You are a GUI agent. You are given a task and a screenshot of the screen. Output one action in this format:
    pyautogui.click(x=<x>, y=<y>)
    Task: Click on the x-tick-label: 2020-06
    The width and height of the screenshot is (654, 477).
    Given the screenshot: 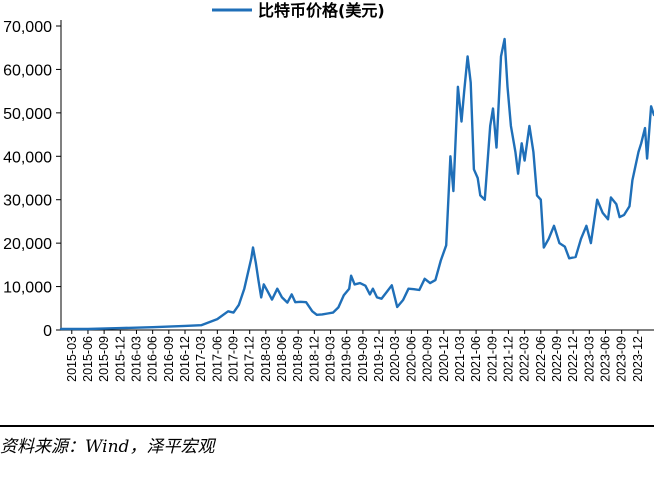 What is the action you would take?
    pyautogui.click(x=411, y=359)
    